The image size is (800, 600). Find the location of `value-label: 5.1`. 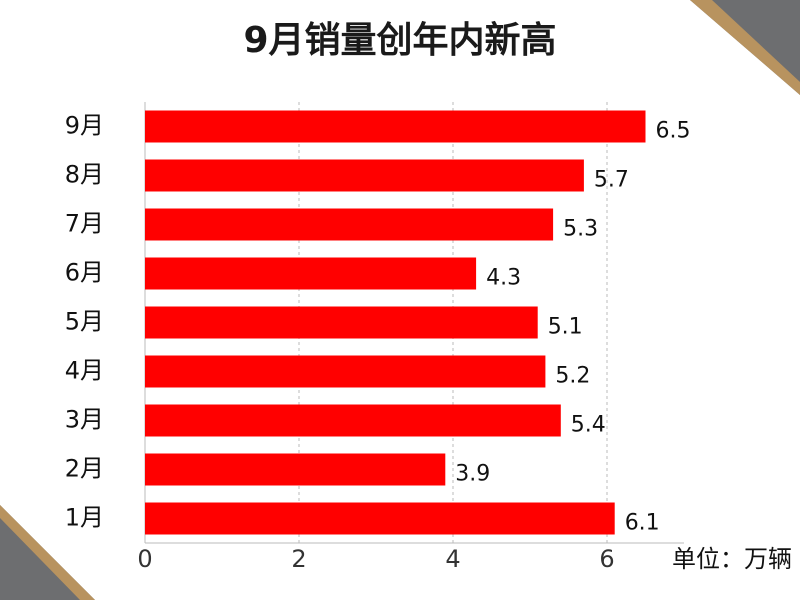

value-label: 5.1 is located at coordinates (565, 327).